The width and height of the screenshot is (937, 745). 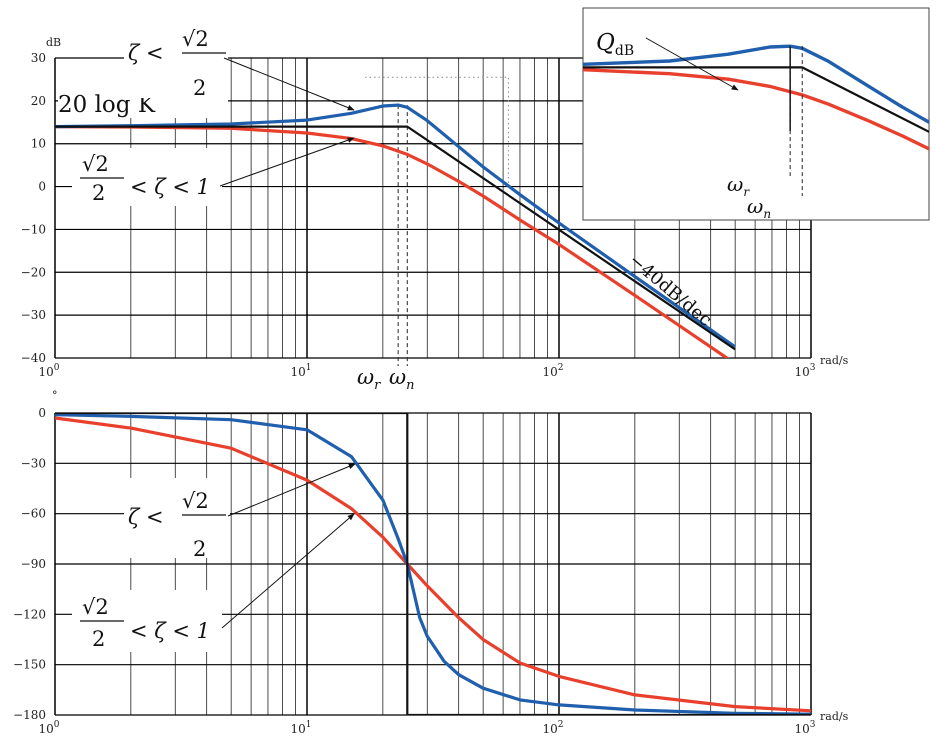 I want to click on phase-x-tick-label: 10², so click(x=552, y=728).